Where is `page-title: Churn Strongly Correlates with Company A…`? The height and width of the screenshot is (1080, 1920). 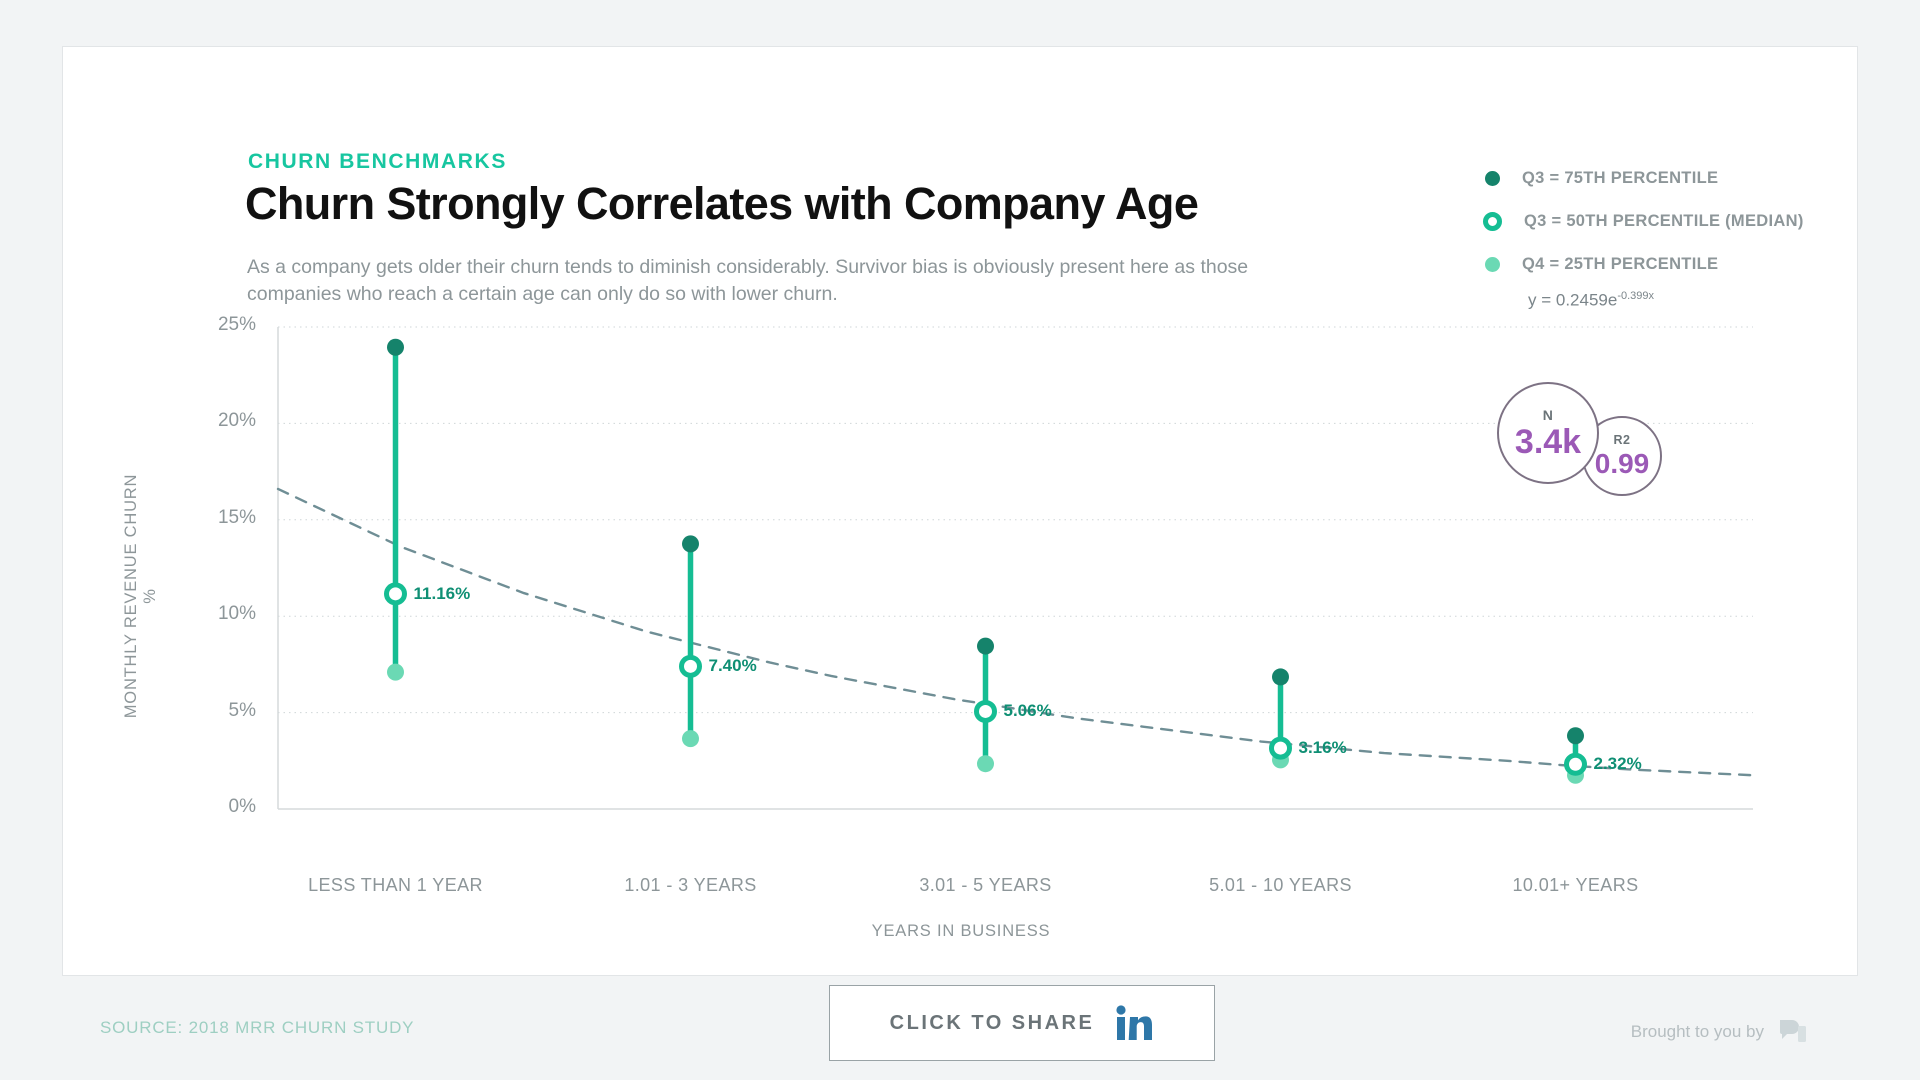
page-title: Churn Strongly Correlates with Company A… is located at coordinates (722, 203).